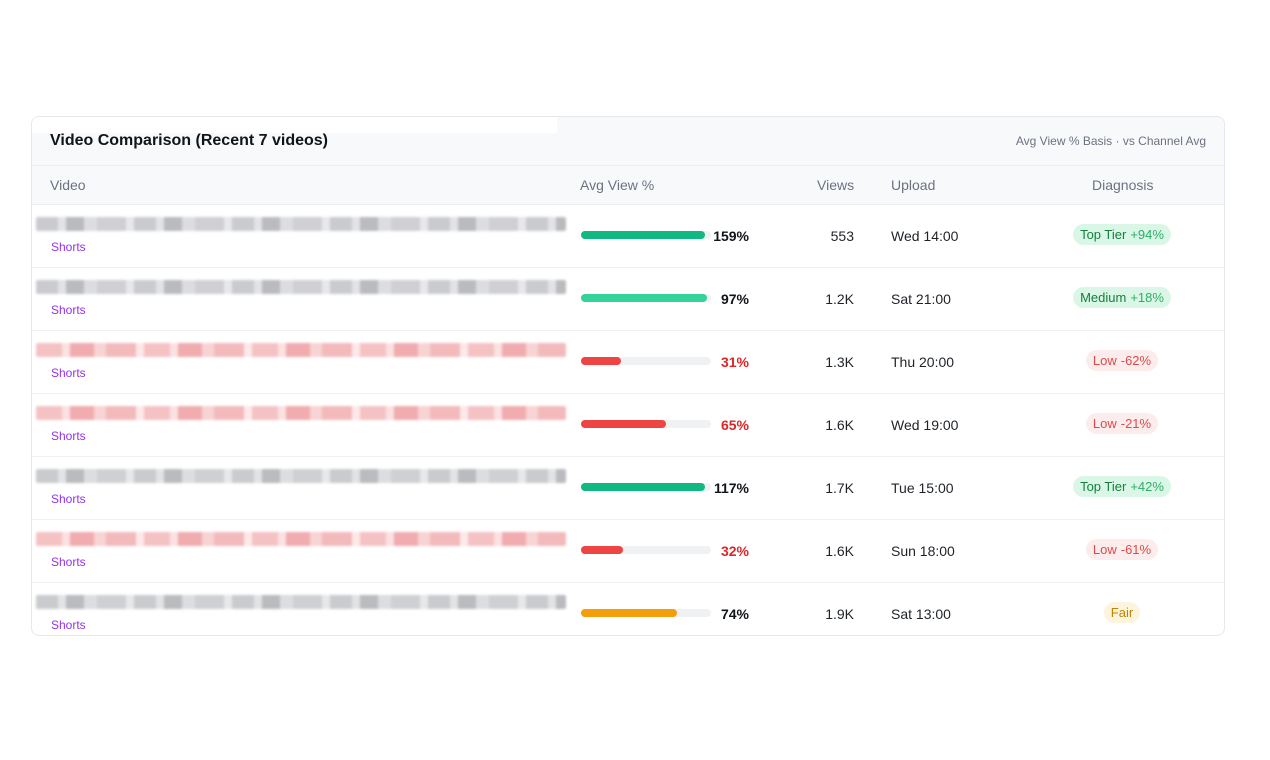  I want to click on diagnosis-badge: Low -21%, so click(1122, 423).